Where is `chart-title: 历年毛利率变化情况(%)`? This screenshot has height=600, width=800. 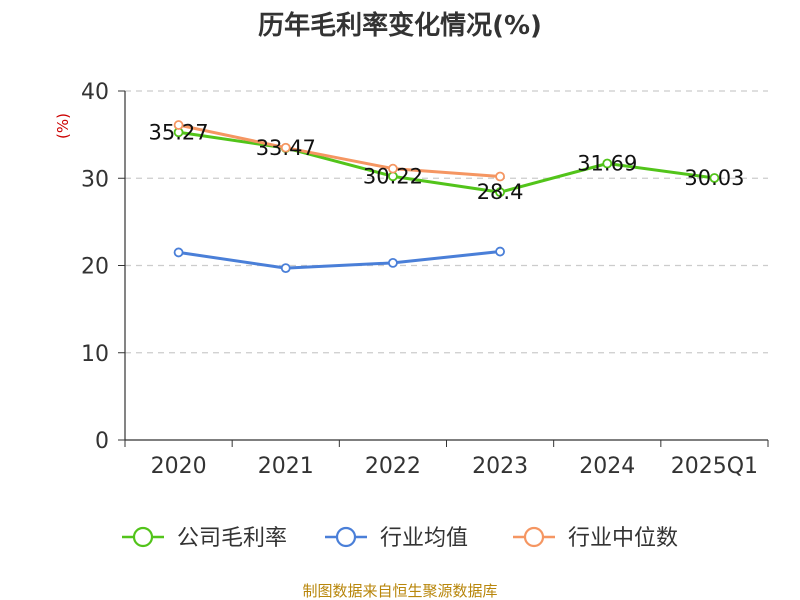
chart-title: 历年毛利率变化情况(%) is located at coordinates (400, 25).